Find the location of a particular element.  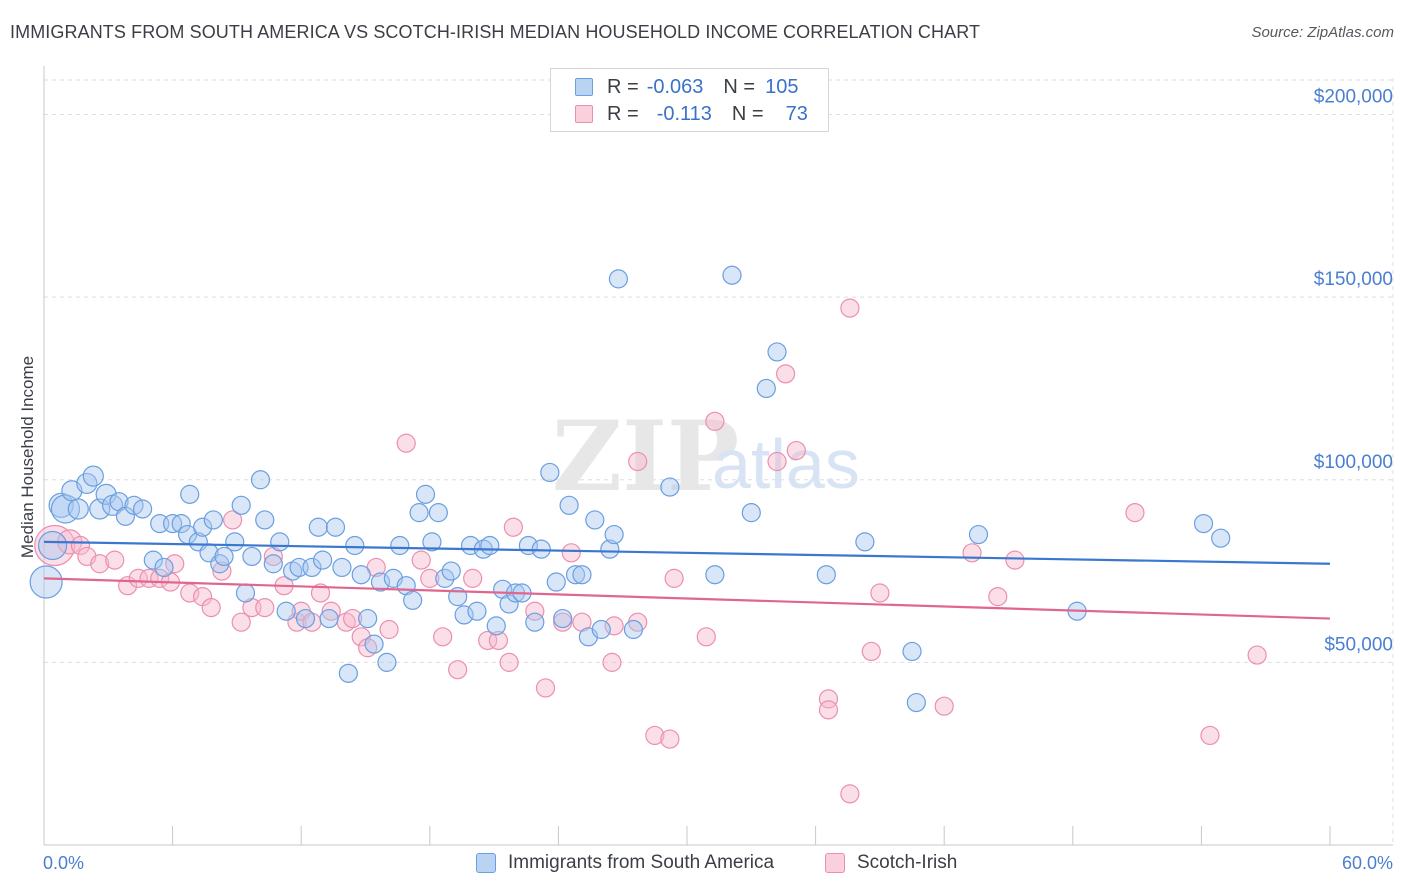

y-tick-labels: $50,000 $100,000 $150,000 $200,000 is located at coordinates (1353, 371).